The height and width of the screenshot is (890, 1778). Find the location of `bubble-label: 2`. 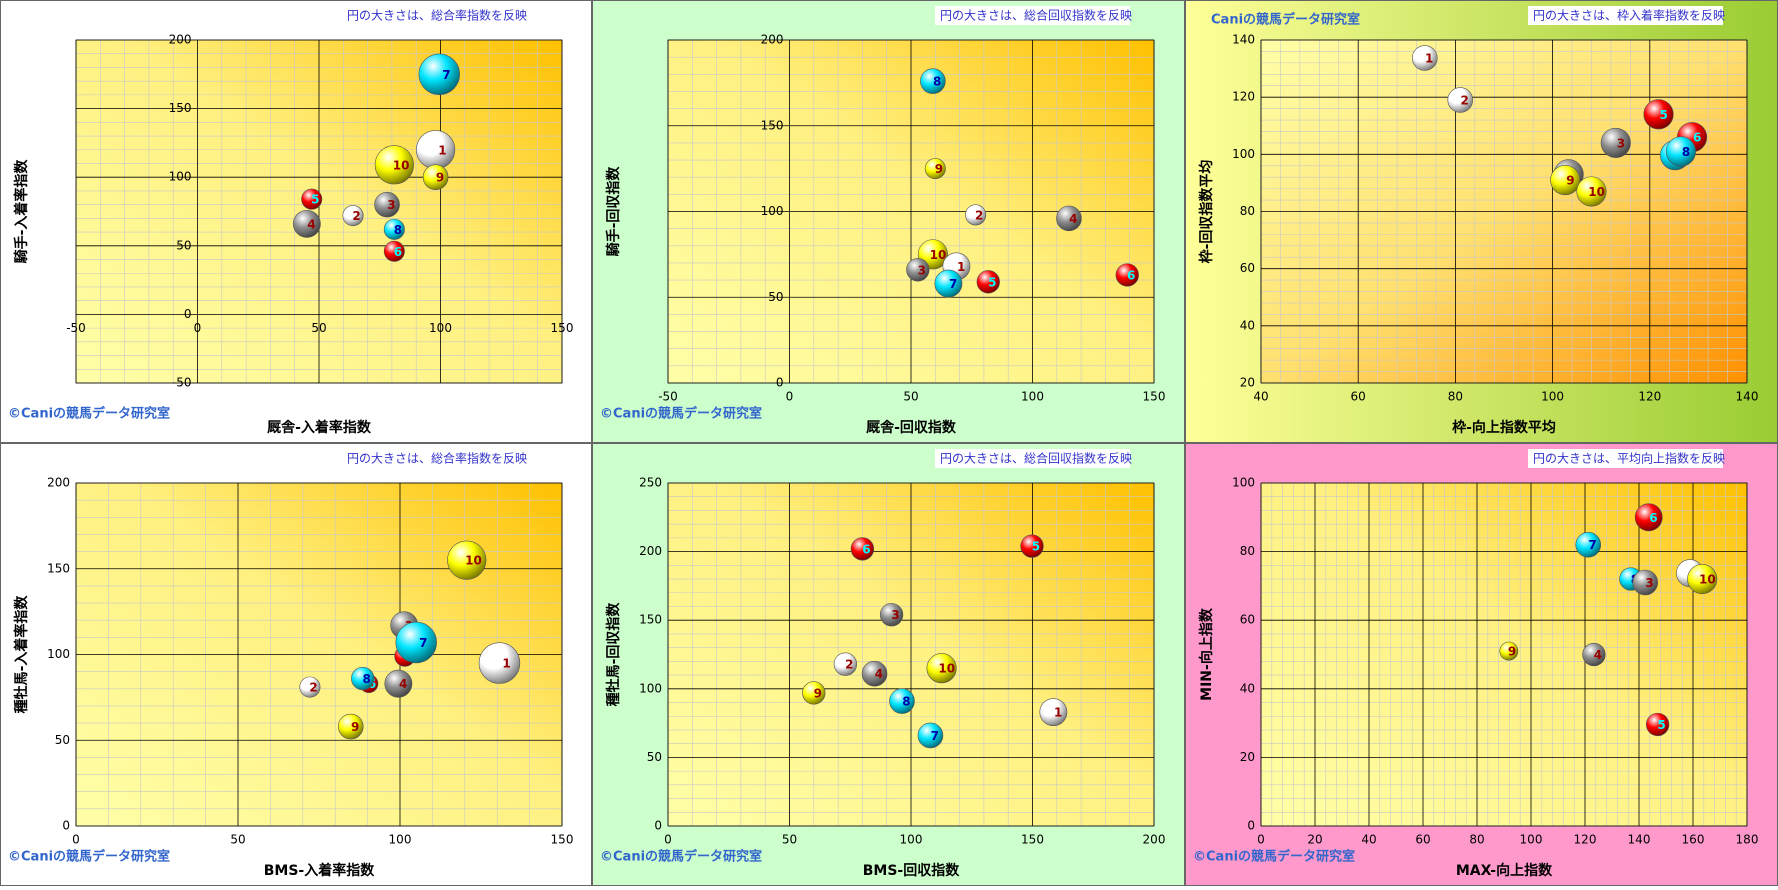

bubble-label: 2 is located at coordinates (979, 215).